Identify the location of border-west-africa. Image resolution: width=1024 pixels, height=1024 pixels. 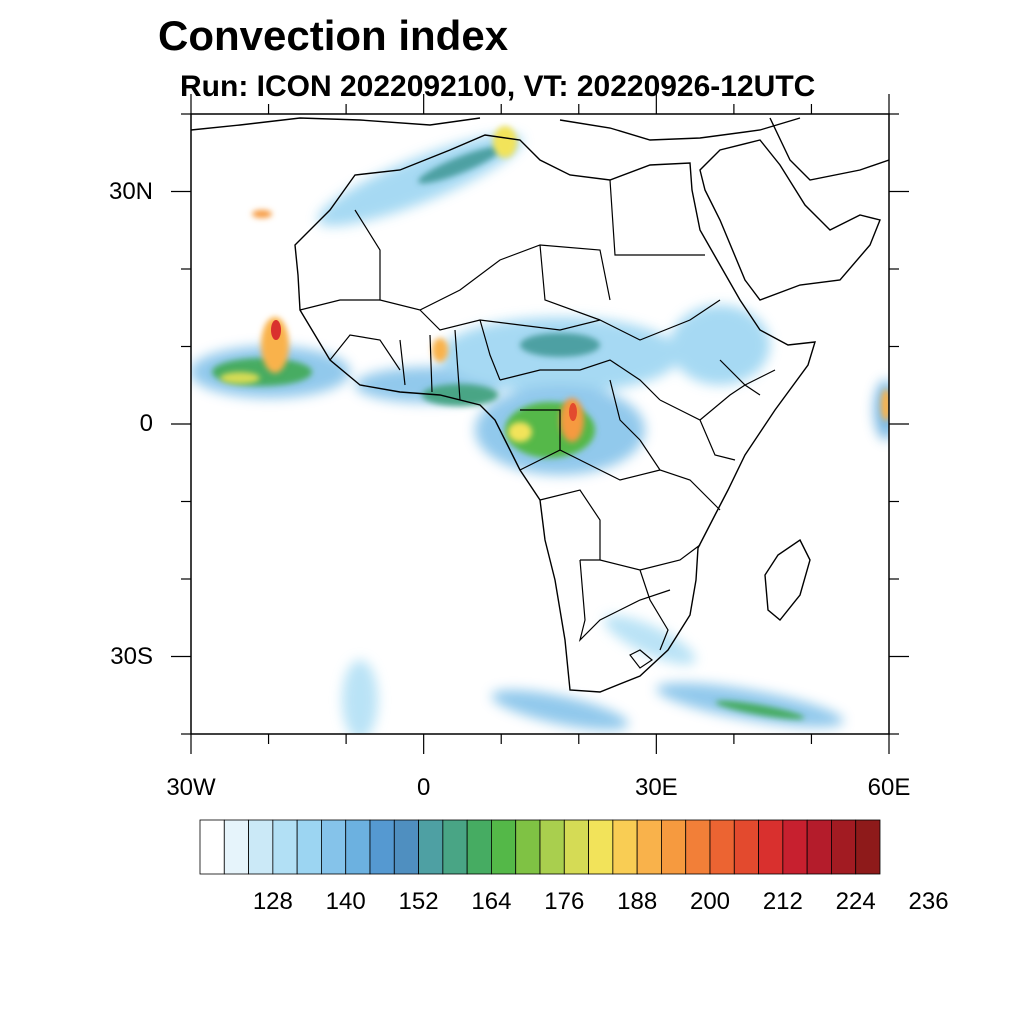
(415, 360).